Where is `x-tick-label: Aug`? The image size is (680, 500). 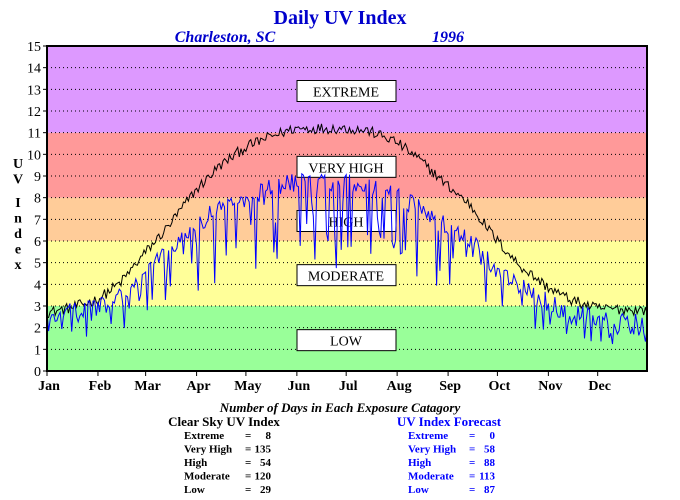
x-tick-label: Aug is located at coordinates (399, 386).